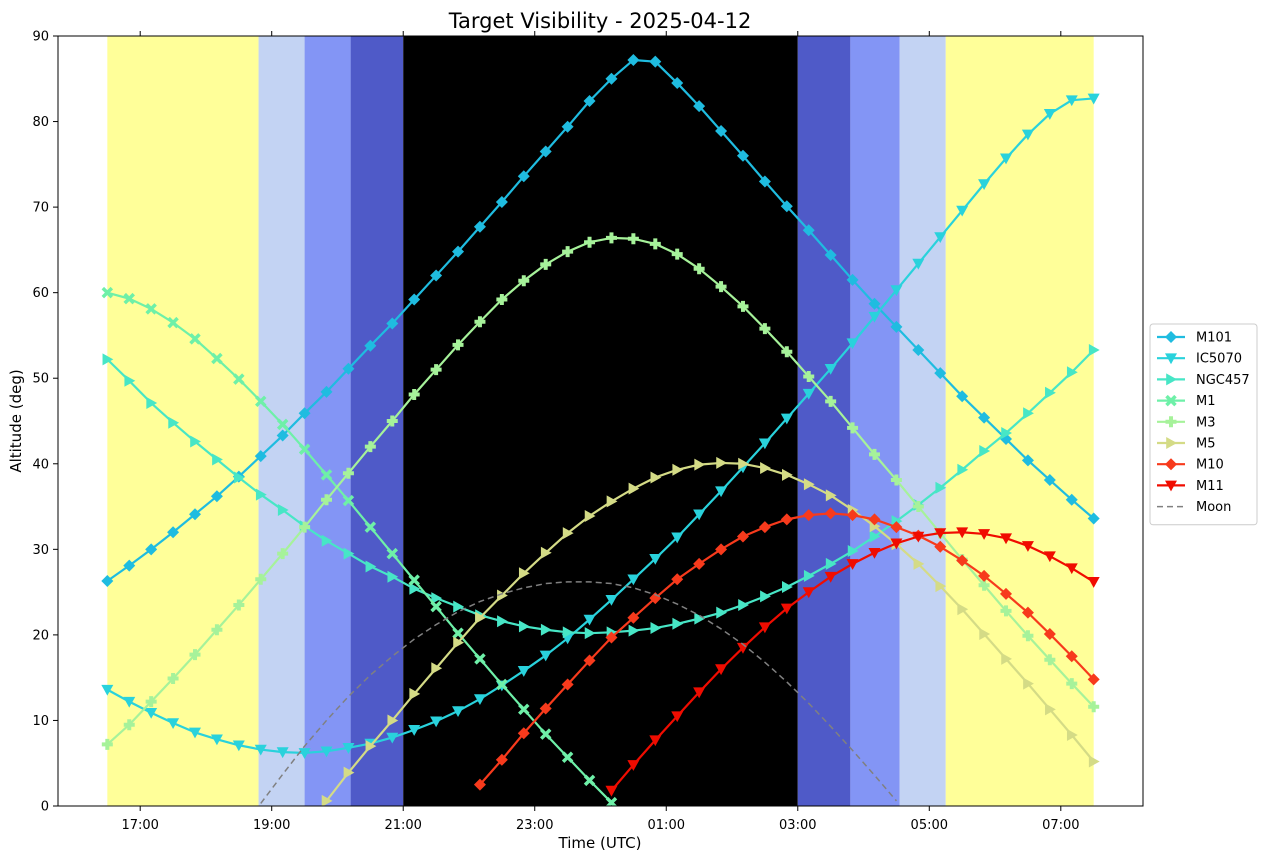  I want to click on x-tick-label: 01:00, so click(666, 825).